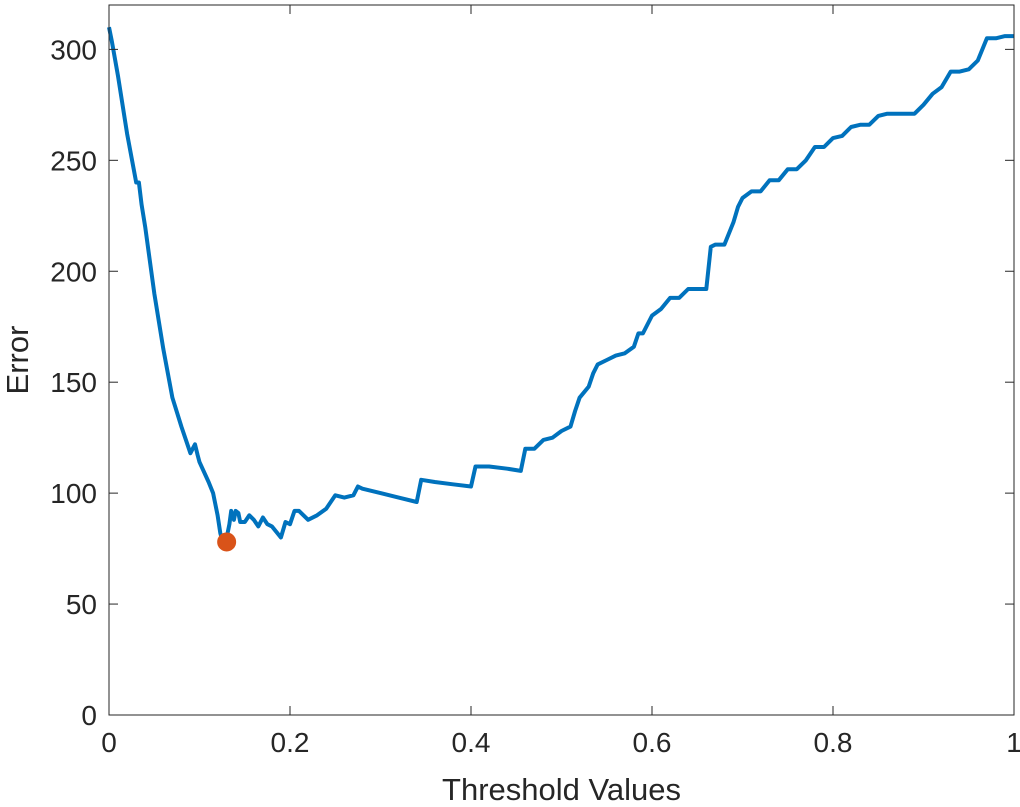  What do you see at coordinates (227, 542) in the screenshot?
I see `minimum-point-marker` at bounding box center [227, 542].